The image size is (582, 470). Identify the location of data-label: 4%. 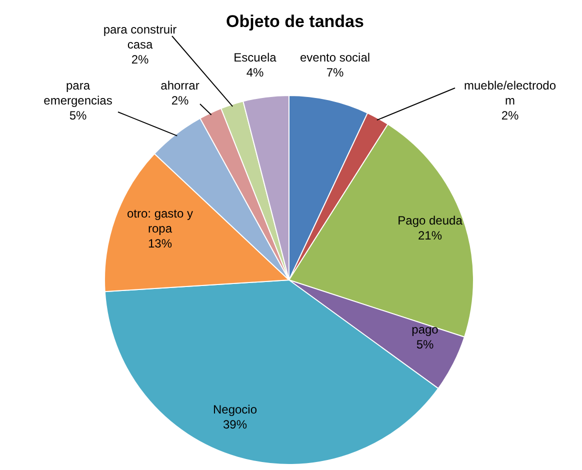
(255, 72).